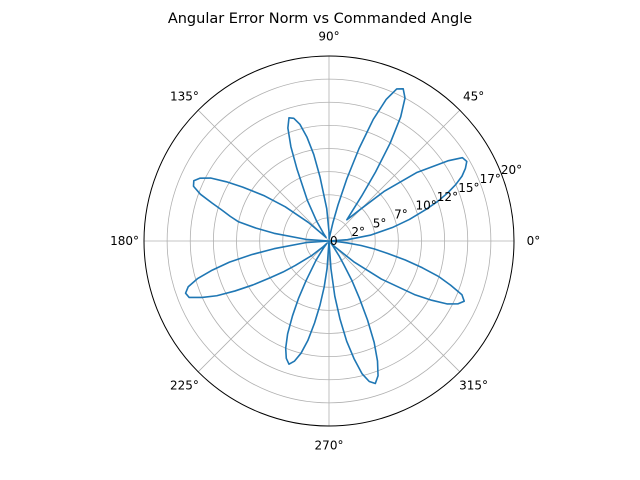 Image resolution: width=640 pixels, height=480 pixels. I want to click on theta-tick-label-0: 0°, so click(534, 241).